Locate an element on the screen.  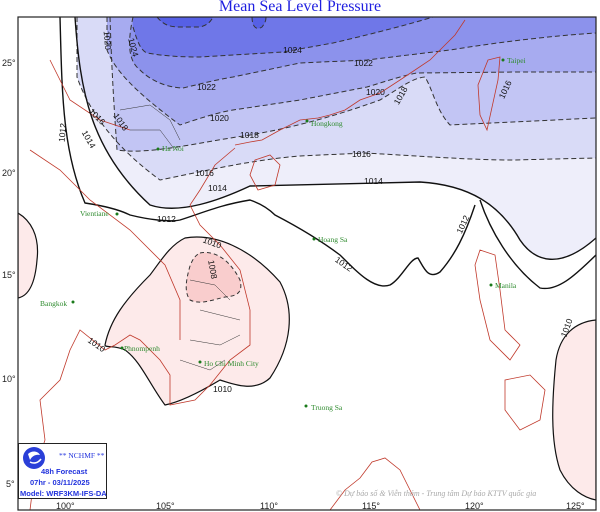
low-west is located at coordinates (28, 255).